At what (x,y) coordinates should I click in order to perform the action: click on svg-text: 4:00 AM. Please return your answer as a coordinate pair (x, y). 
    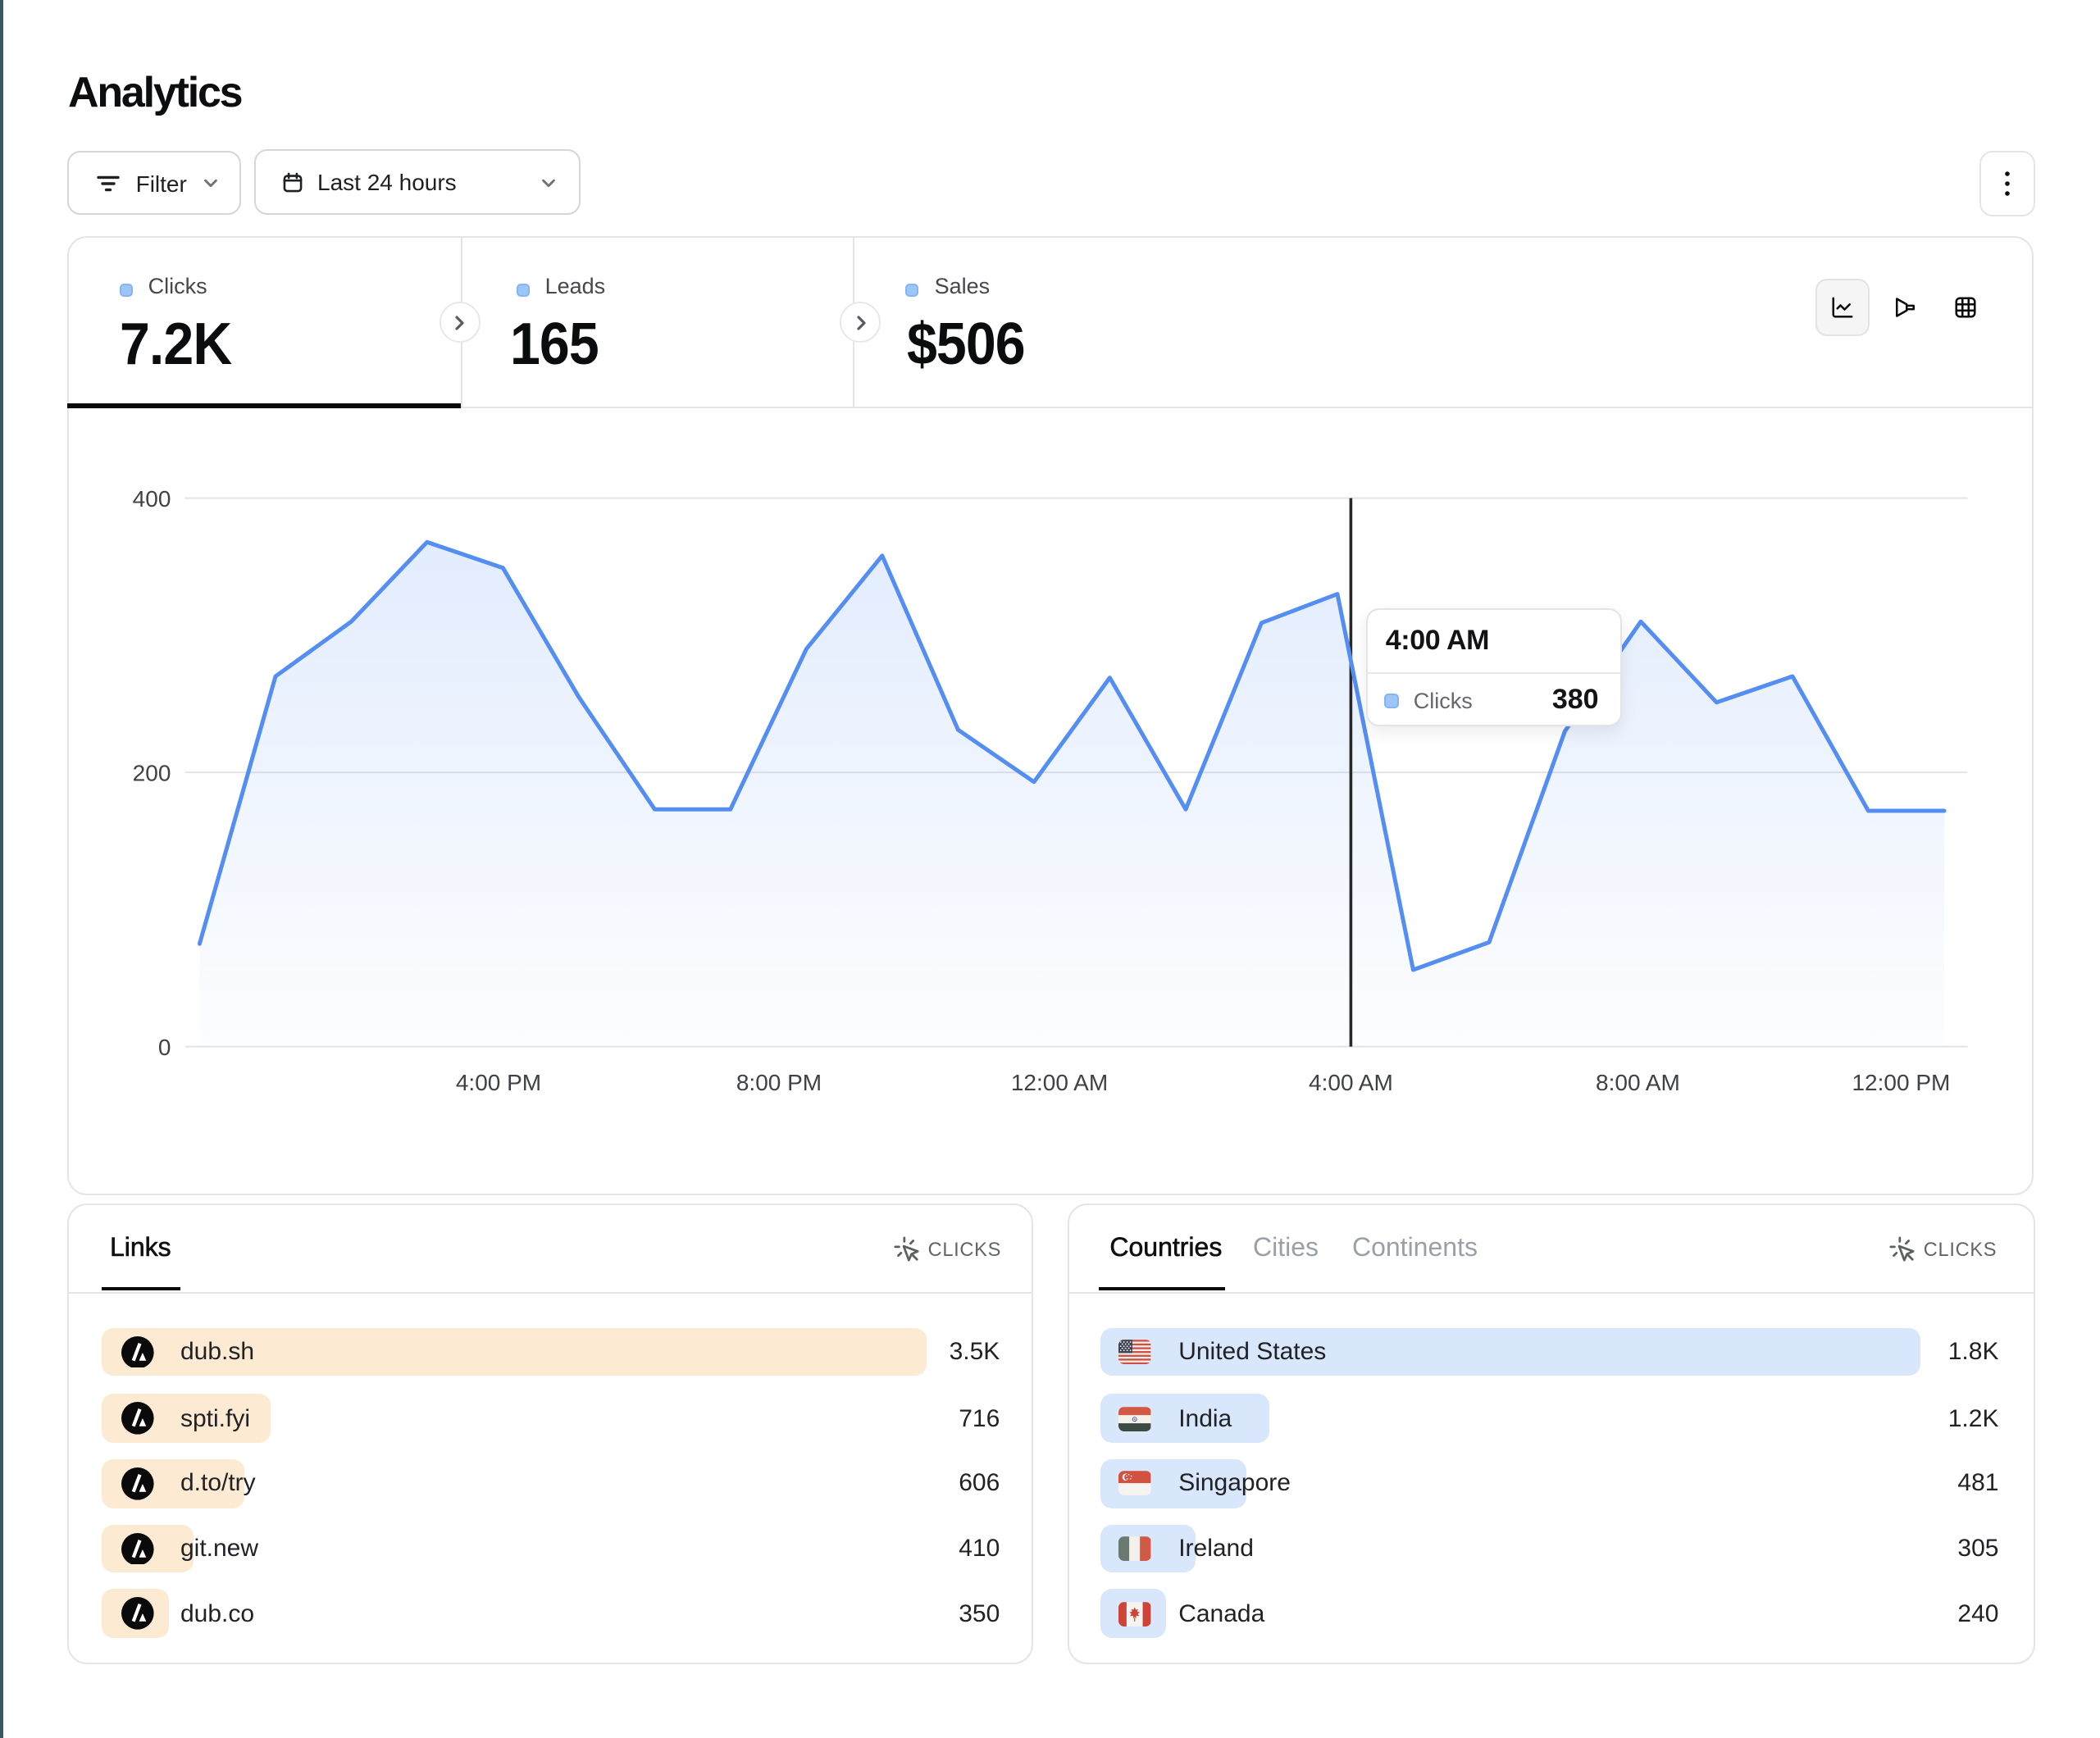
    Looking at the image, I should click on (1352, 1081).